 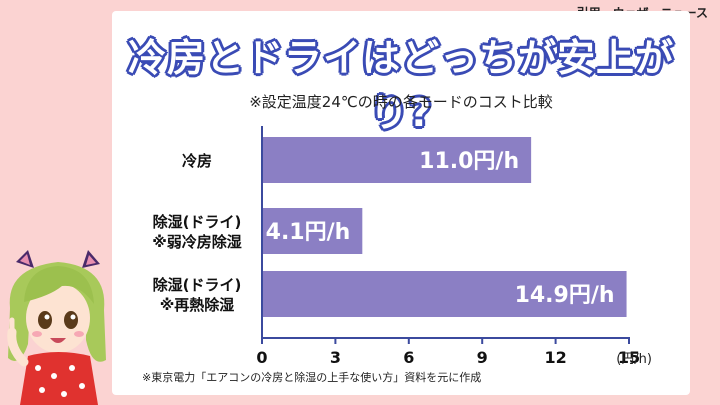 I want to click on x-tick-label: 12, so click(x=555, y=357).